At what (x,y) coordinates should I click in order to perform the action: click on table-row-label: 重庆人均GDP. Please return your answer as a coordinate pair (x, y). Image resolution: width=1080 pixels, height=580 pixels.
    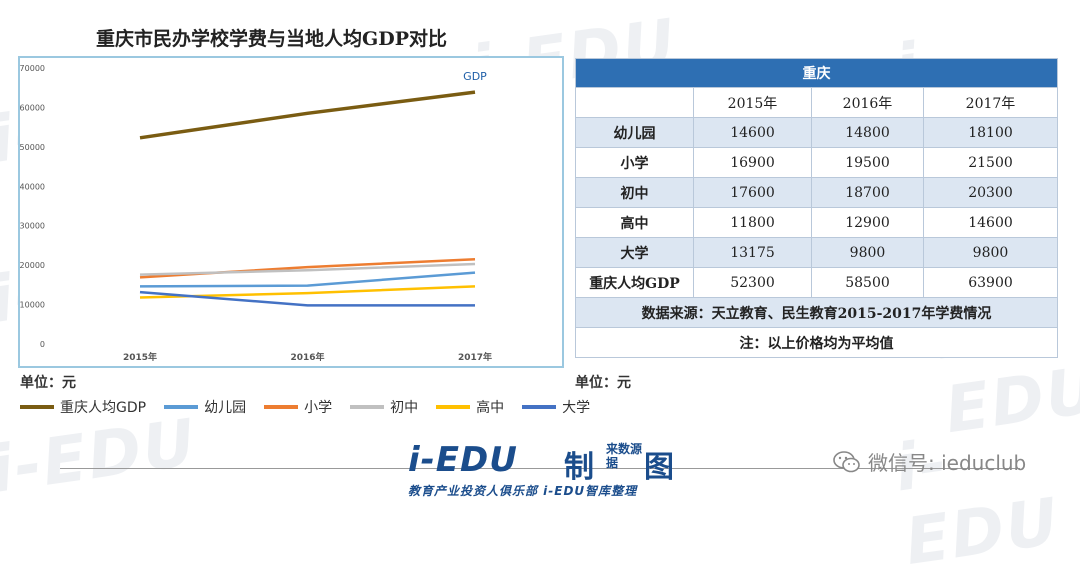
    Looking at the image, I should click on (634, 282).